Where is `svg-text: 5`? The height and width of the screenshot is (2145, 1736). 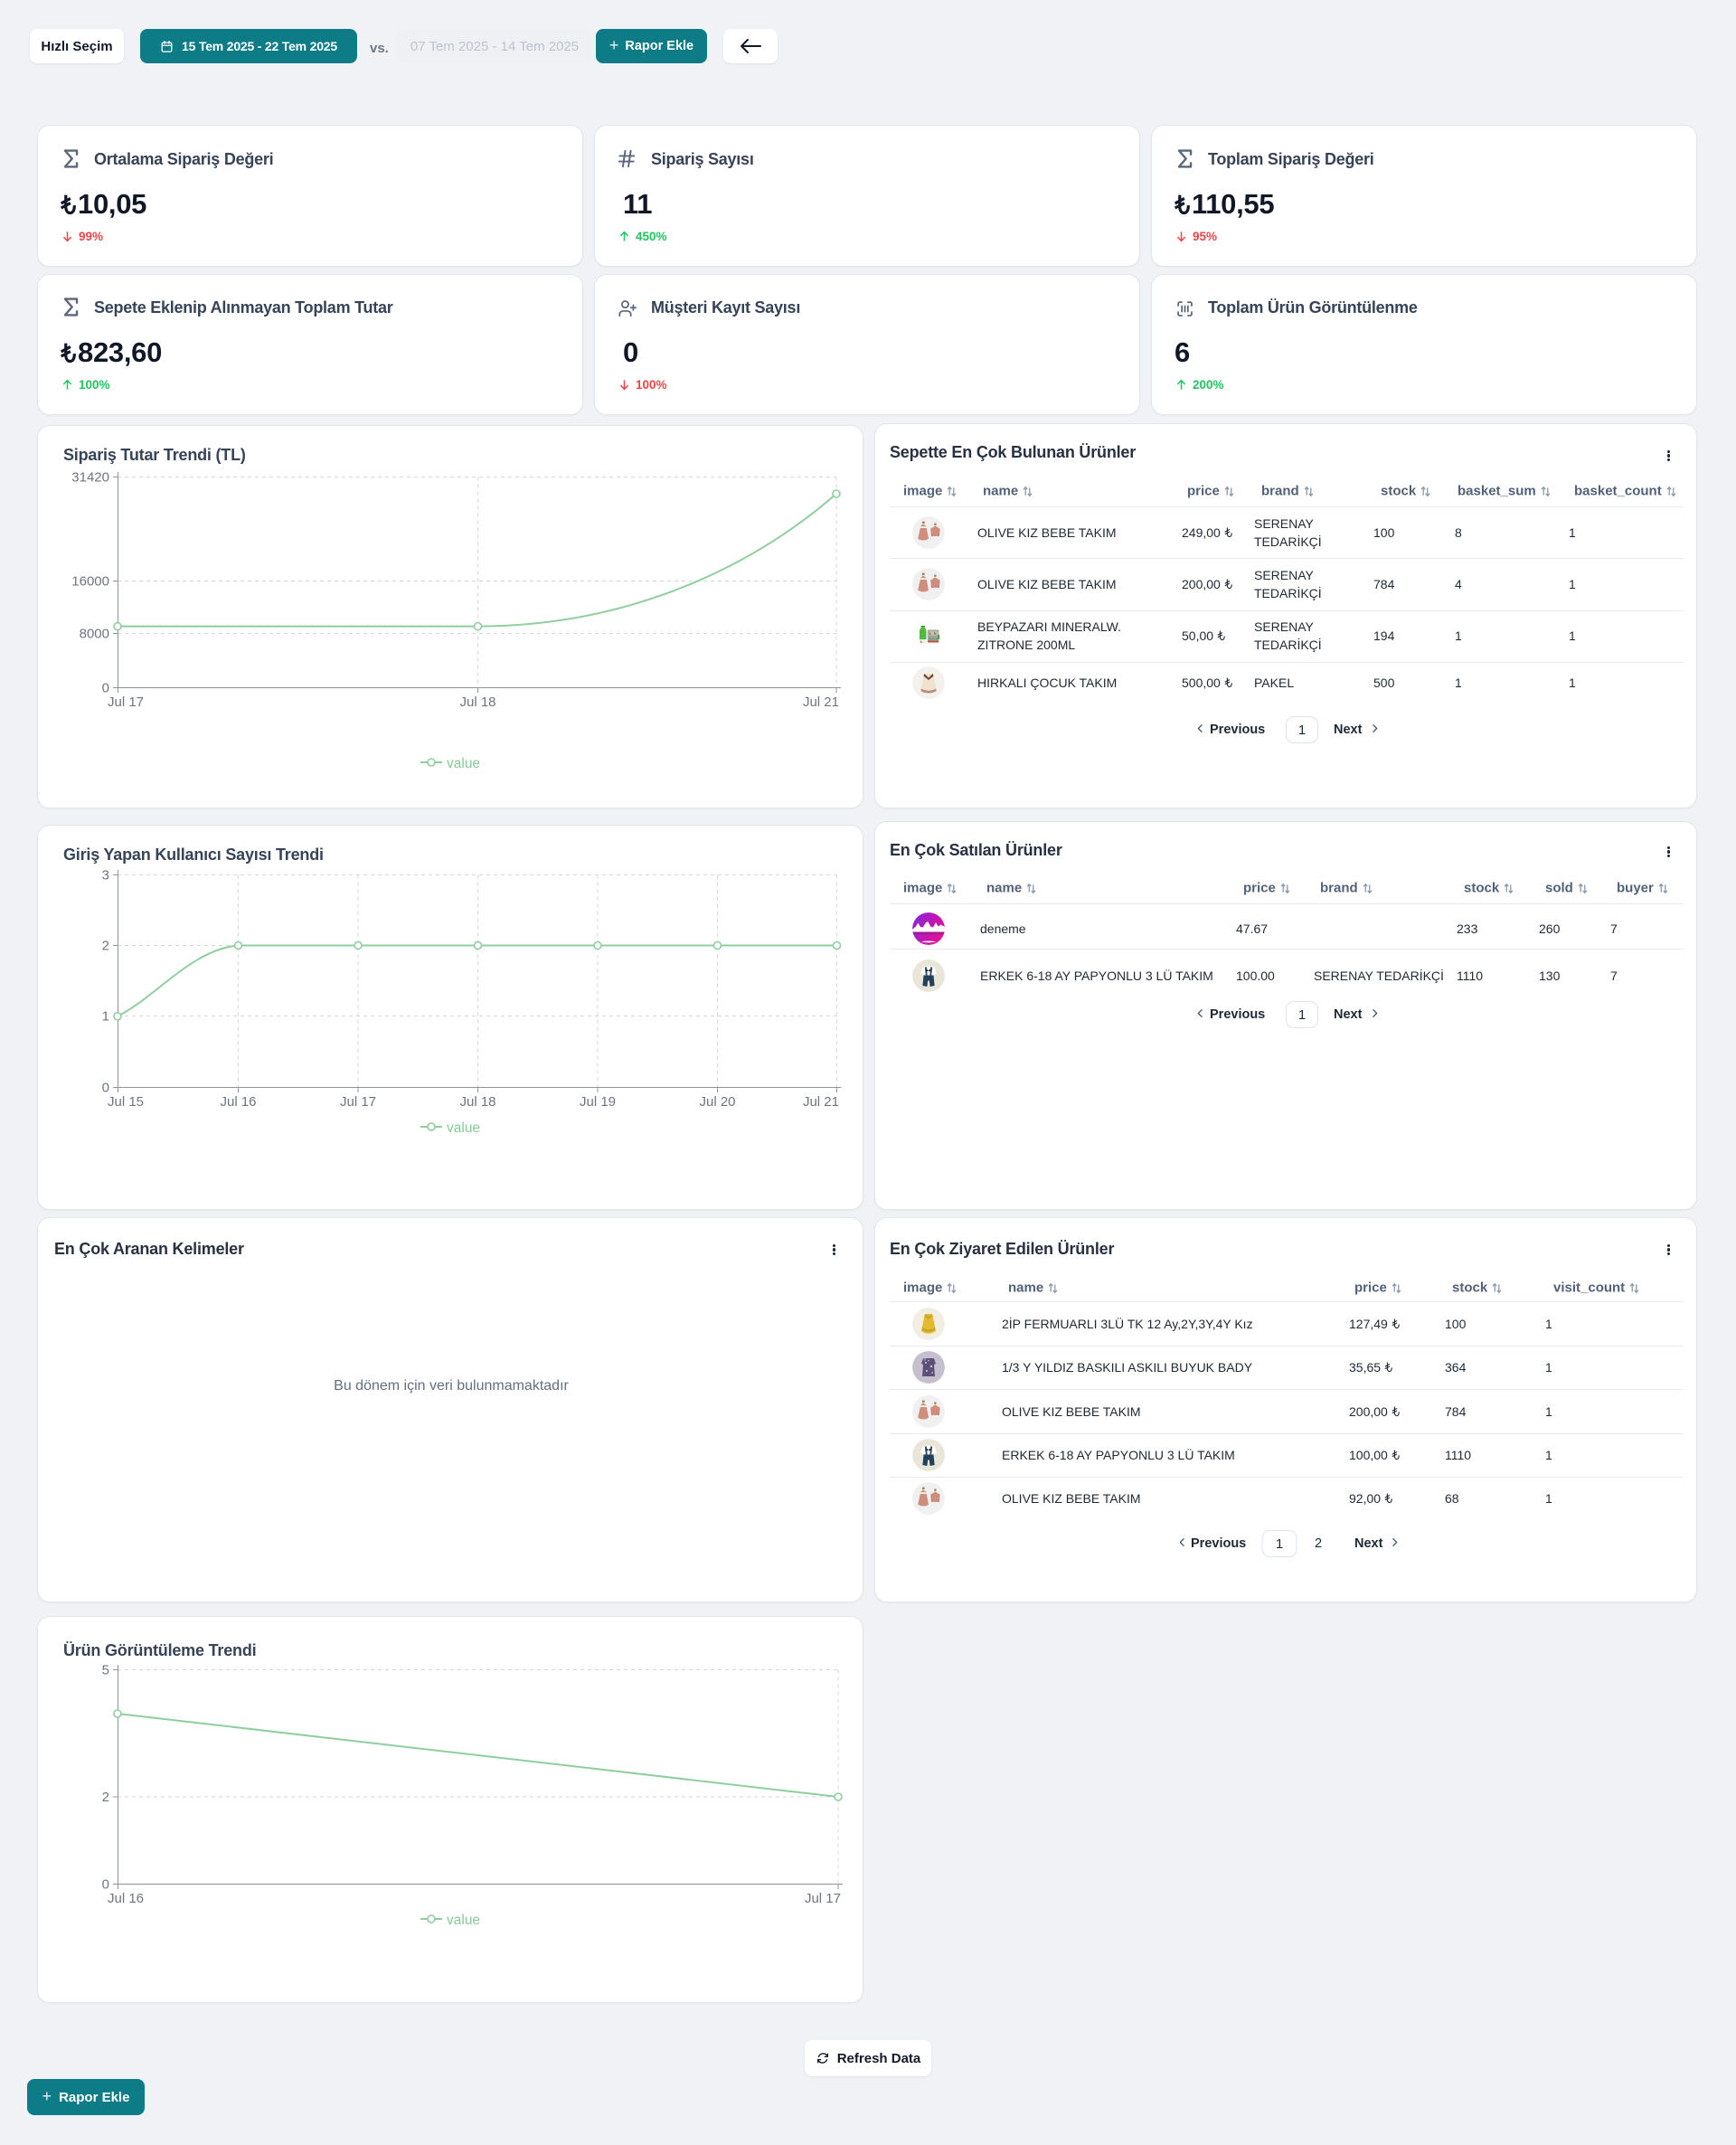 svg-text: 5 is located at coordinates (106, 1670).